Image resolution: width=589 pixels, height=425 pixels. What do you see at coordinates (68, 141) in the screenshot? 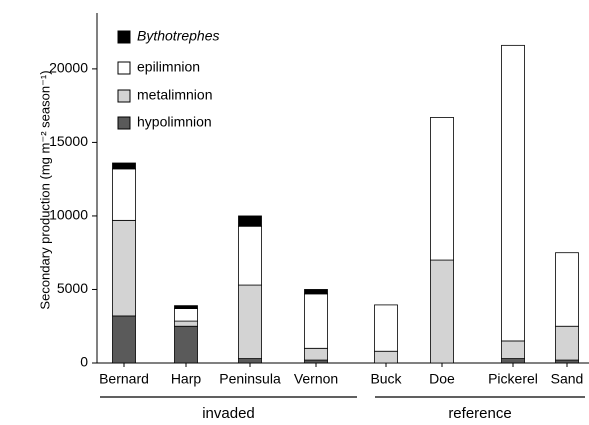
I see `y-tick-label: 15000` at bounding box center [68, 141].